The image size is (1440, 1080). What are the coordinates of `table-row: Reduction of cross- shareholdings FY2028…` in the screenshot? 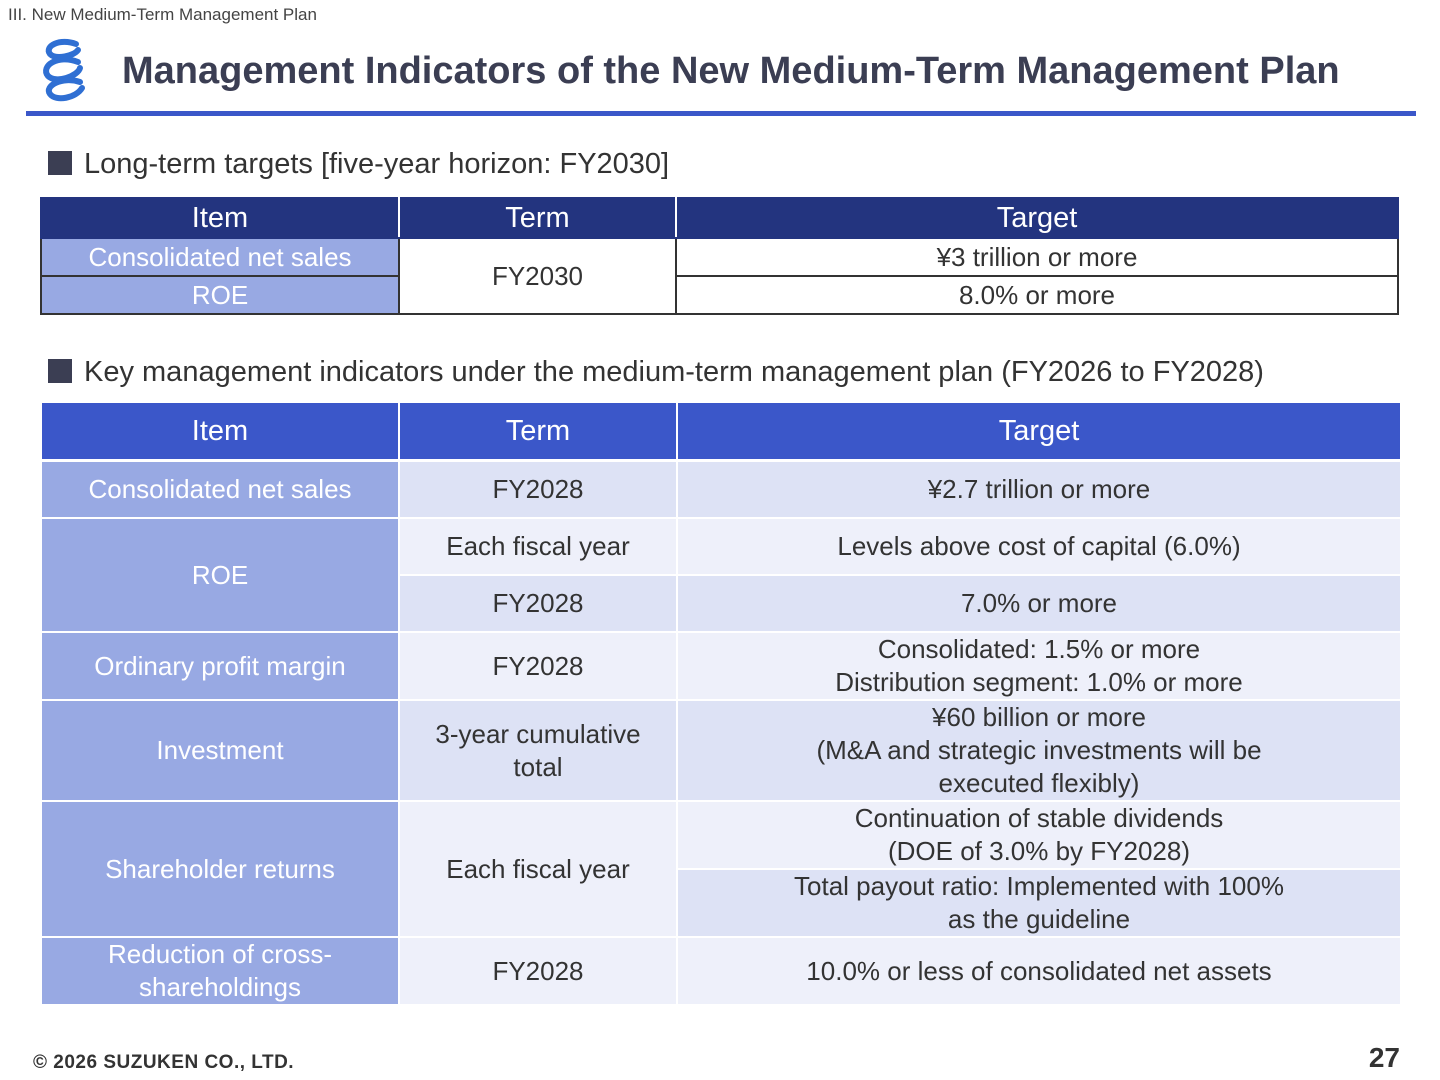 It's located at (721, 972).